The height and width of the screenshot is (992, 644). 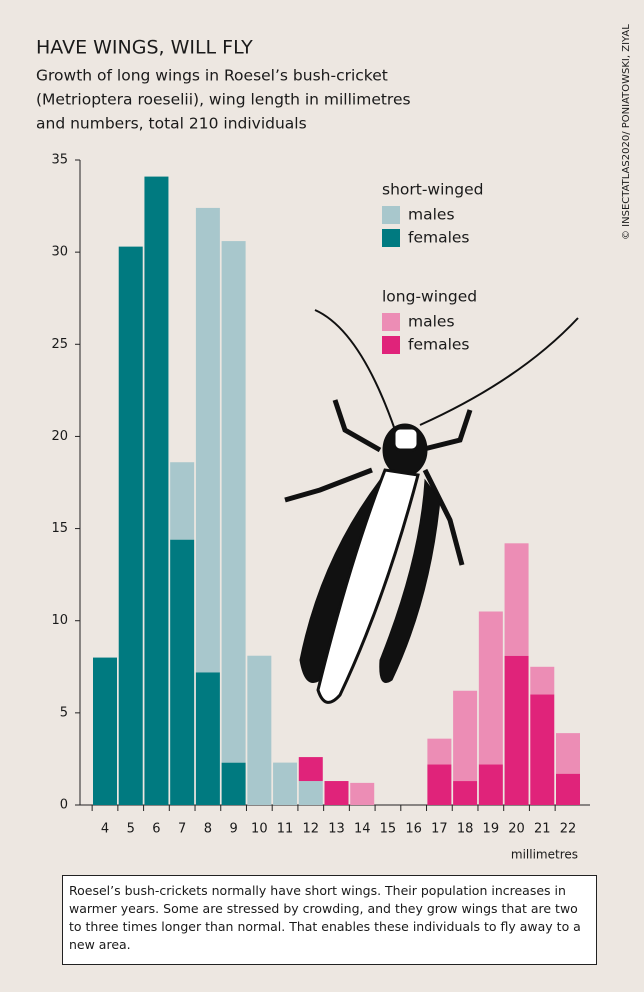 What do you see at coordinates (59, 436) in the screenshot?
I see `y-tick-label: 20` at bounding box center [59, 436].